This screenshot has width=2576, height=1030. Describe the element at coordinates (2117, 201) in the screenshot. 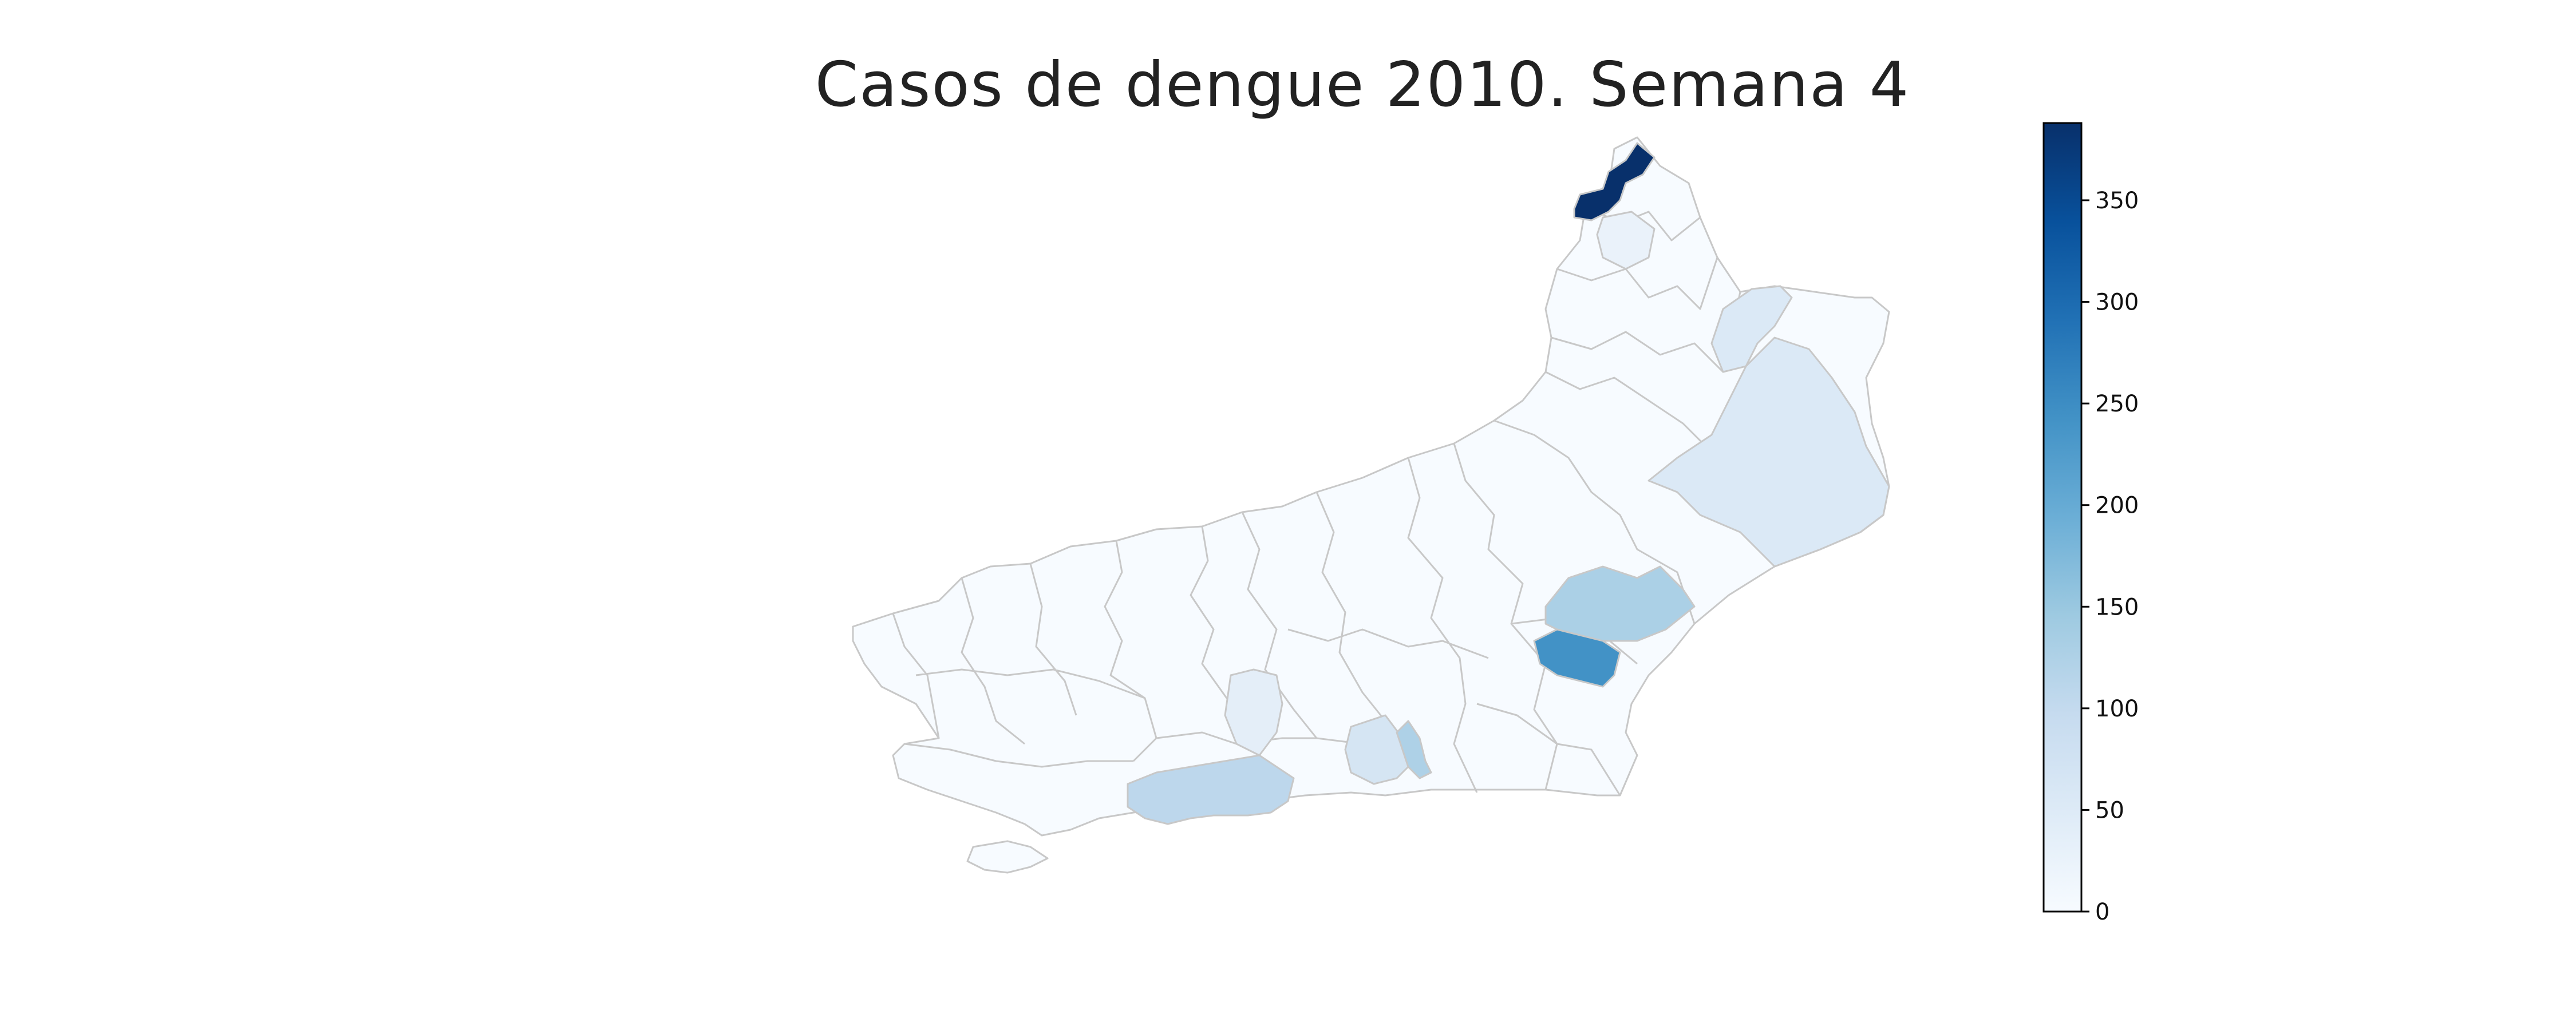

I see `colorbar-tick-label: 350` at that location.